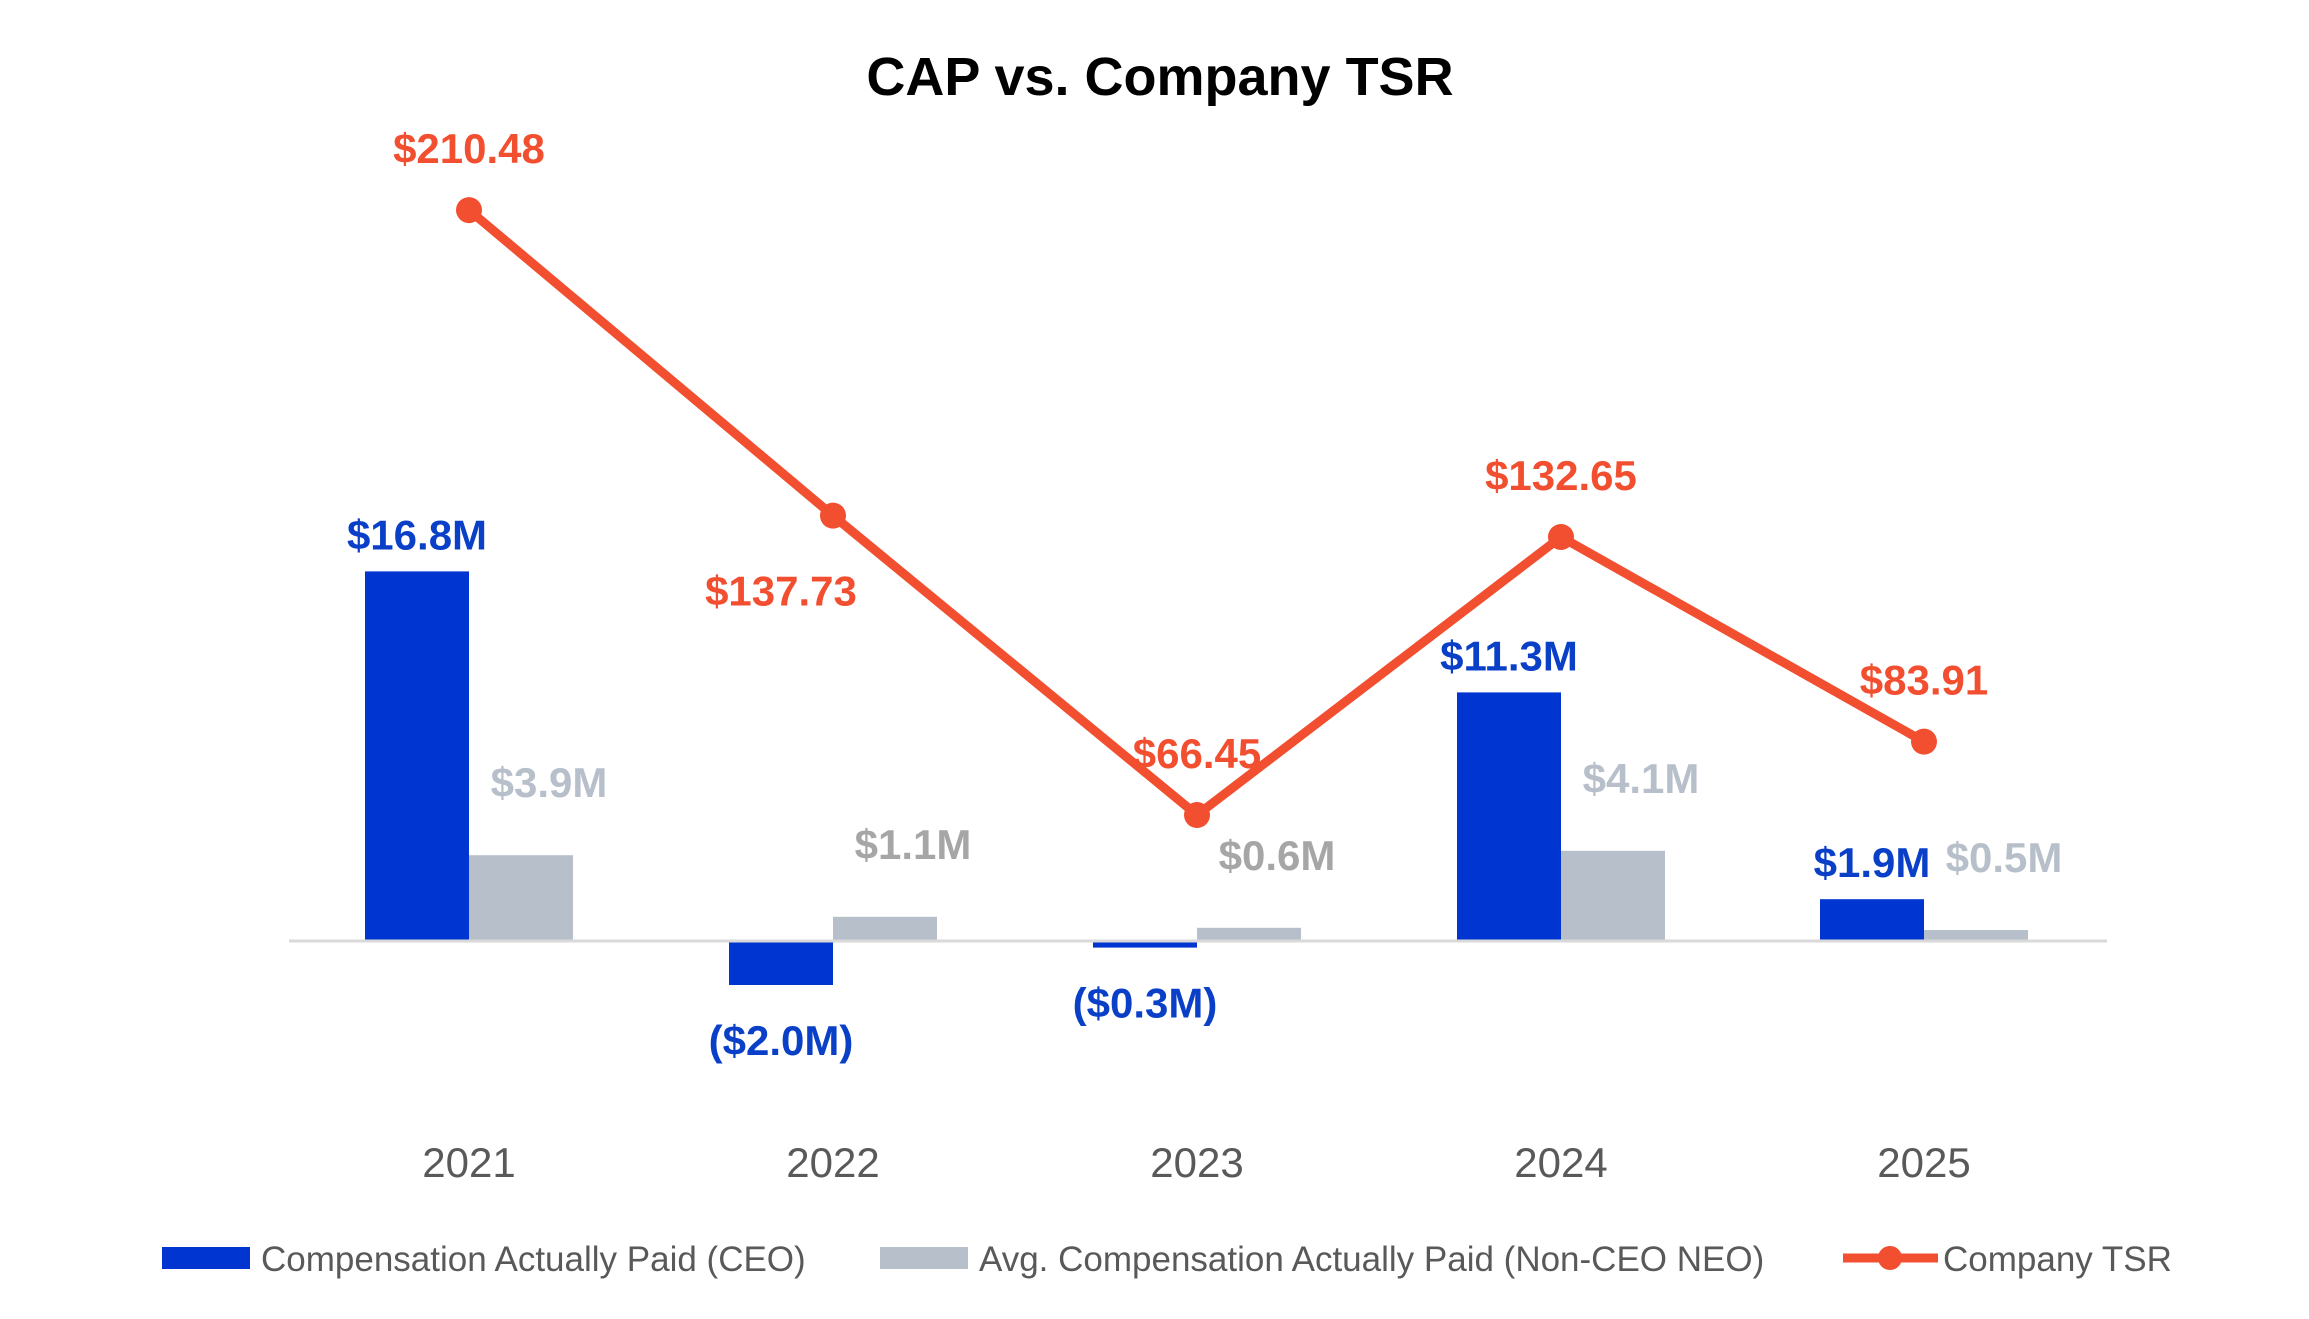 The image size is (2309, 1319). What do you see at coordinates (1277, 855) in the screenshot?
I see `data-label-neo-2023: $0.6M` at bounding box center [1277, 855].